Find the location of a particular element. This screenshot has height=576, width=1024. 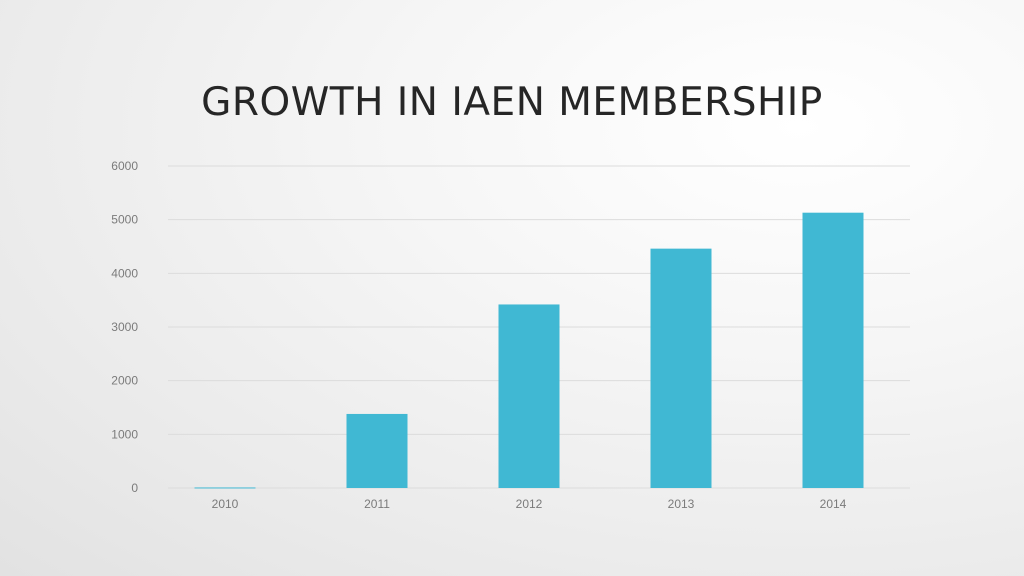

bar-2010 is located at coordinates (225, 488).